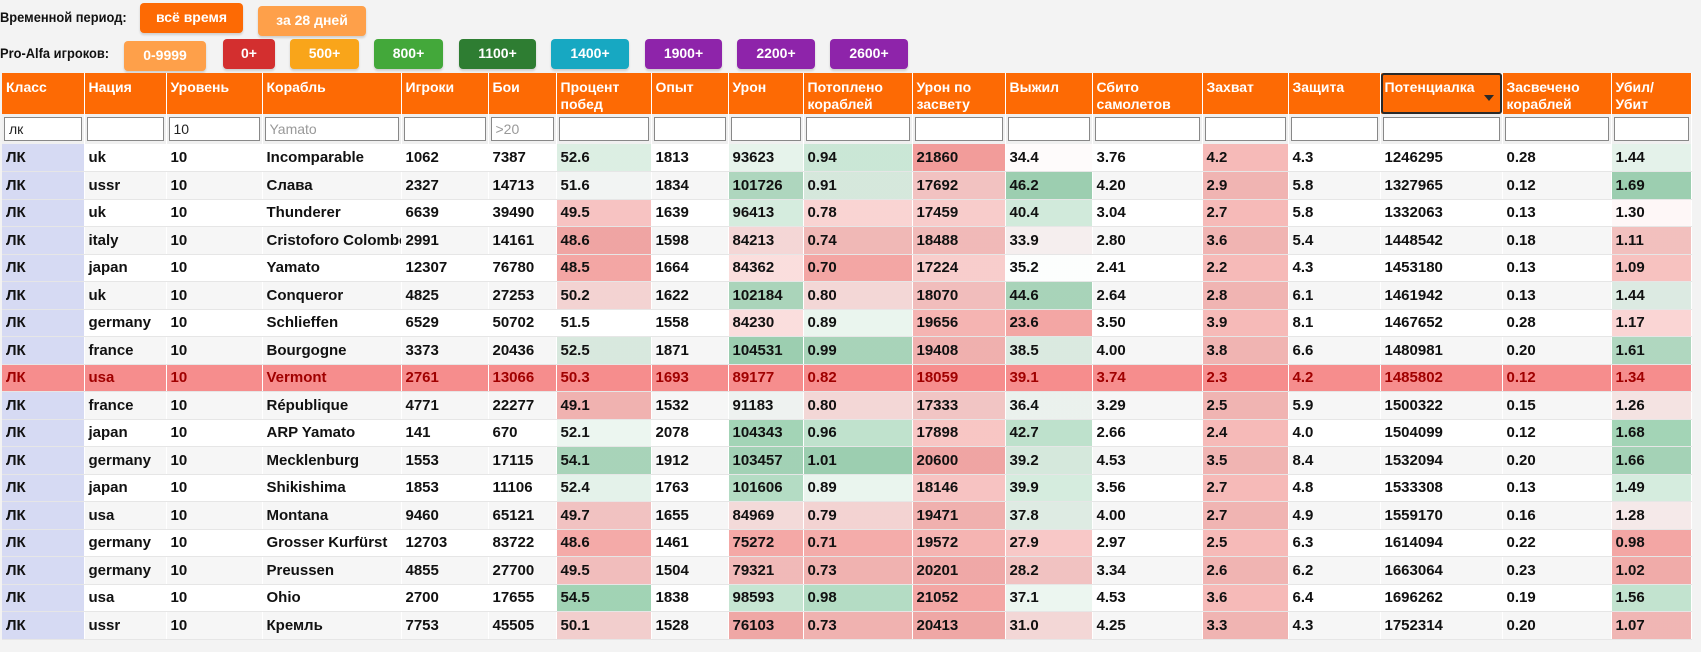  What do you see at coordinates (408, 54) in the screenshot?
I see `players-800-plus-button: 800+` at bounding box center [408, 54].